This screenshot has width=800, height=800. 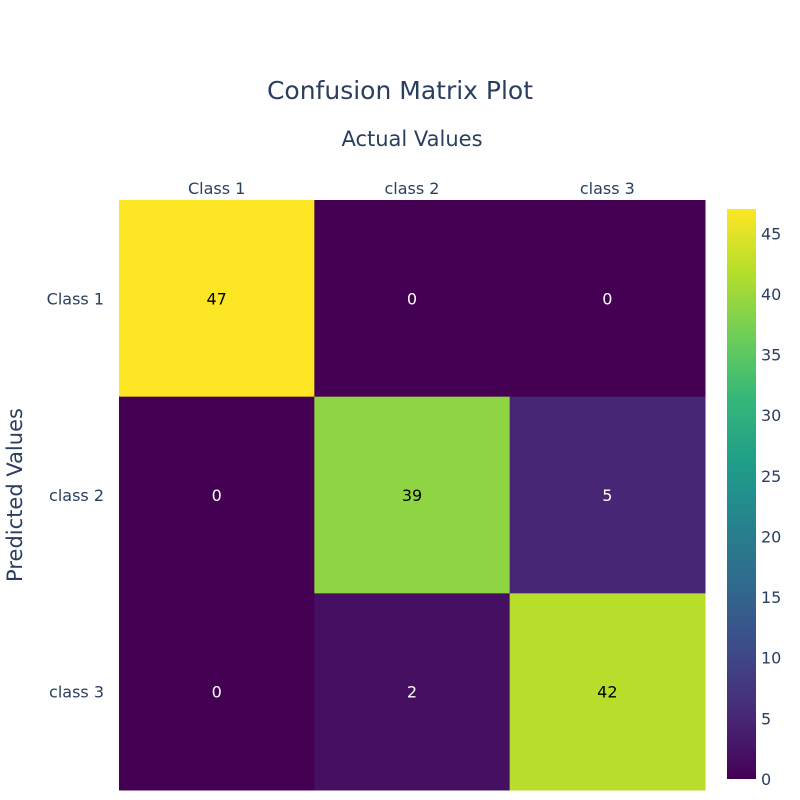 I want to click on x-axis-ticks: Class 1 class 2 class 3, so click(x=411, y=188).